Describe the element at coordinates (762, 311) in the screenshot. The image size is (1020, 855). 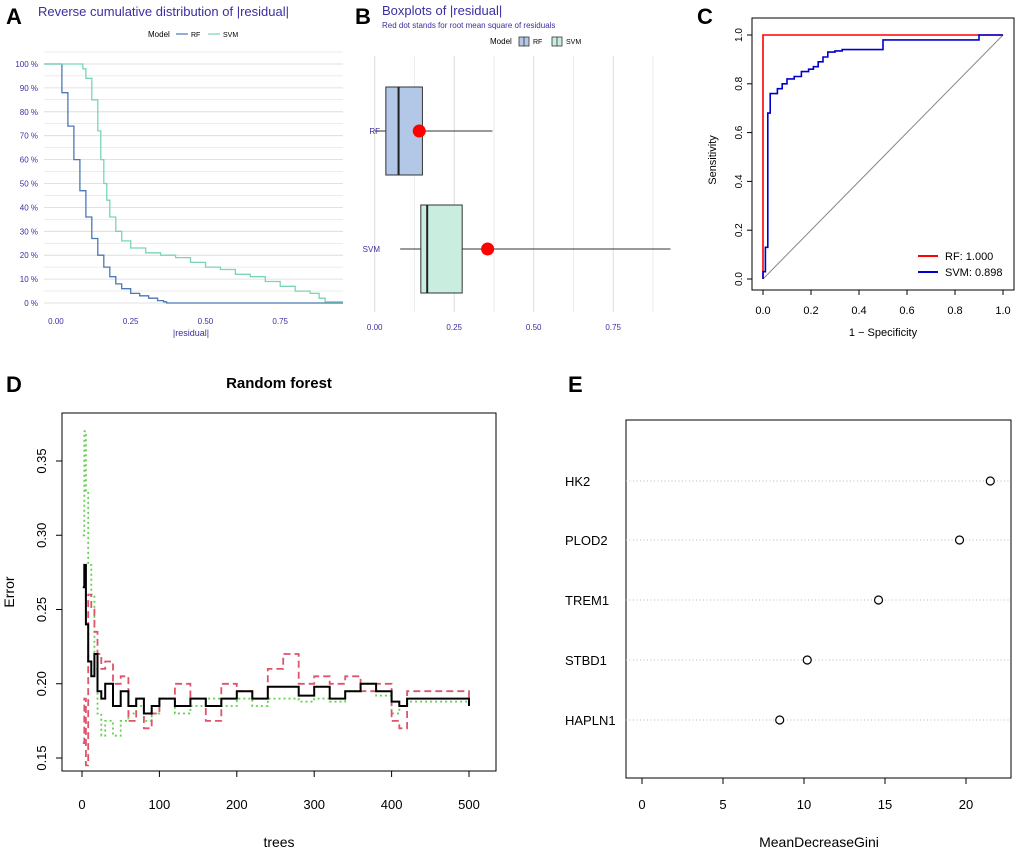
I see `panel-c-x-tick-label: 0.0` at that location.